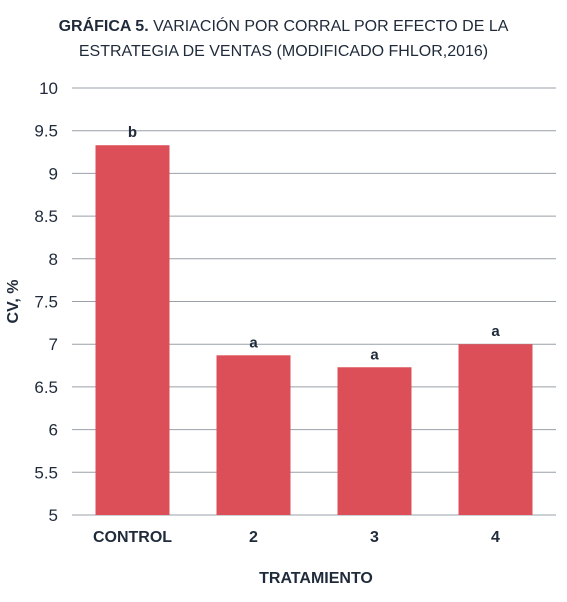 Image resolution: width=567 pixels, height=602 pixels. What do you see at coordinates (316, 578) in the screenshot?
I see `x-axis-label: TRATAMIENTO` at bounding box center [316, 578].